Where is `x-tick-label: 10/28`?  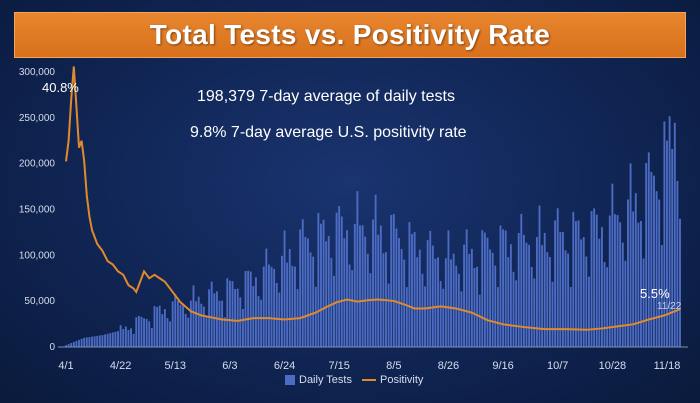
x-tick-label: 10/28 is located at coordinates (613, 366).